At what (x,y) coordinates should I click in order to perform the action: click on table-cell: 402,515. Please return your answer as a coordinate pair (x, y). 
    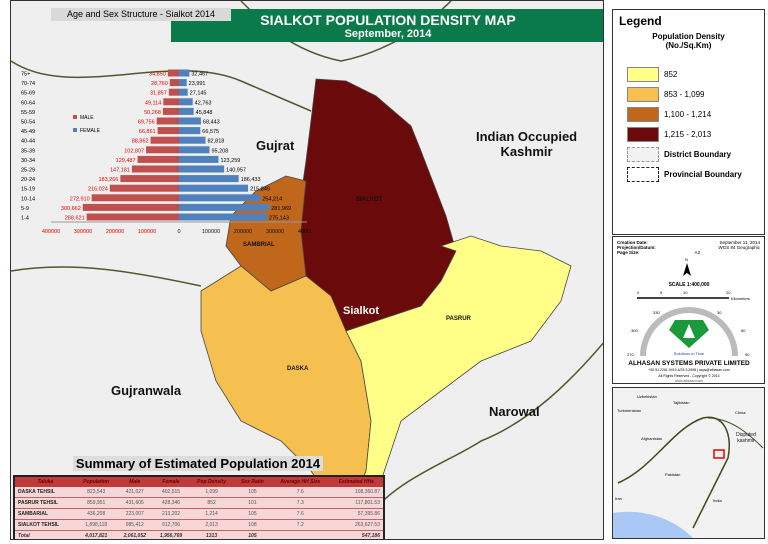
    Looking at the image, I should click on (171, 492).